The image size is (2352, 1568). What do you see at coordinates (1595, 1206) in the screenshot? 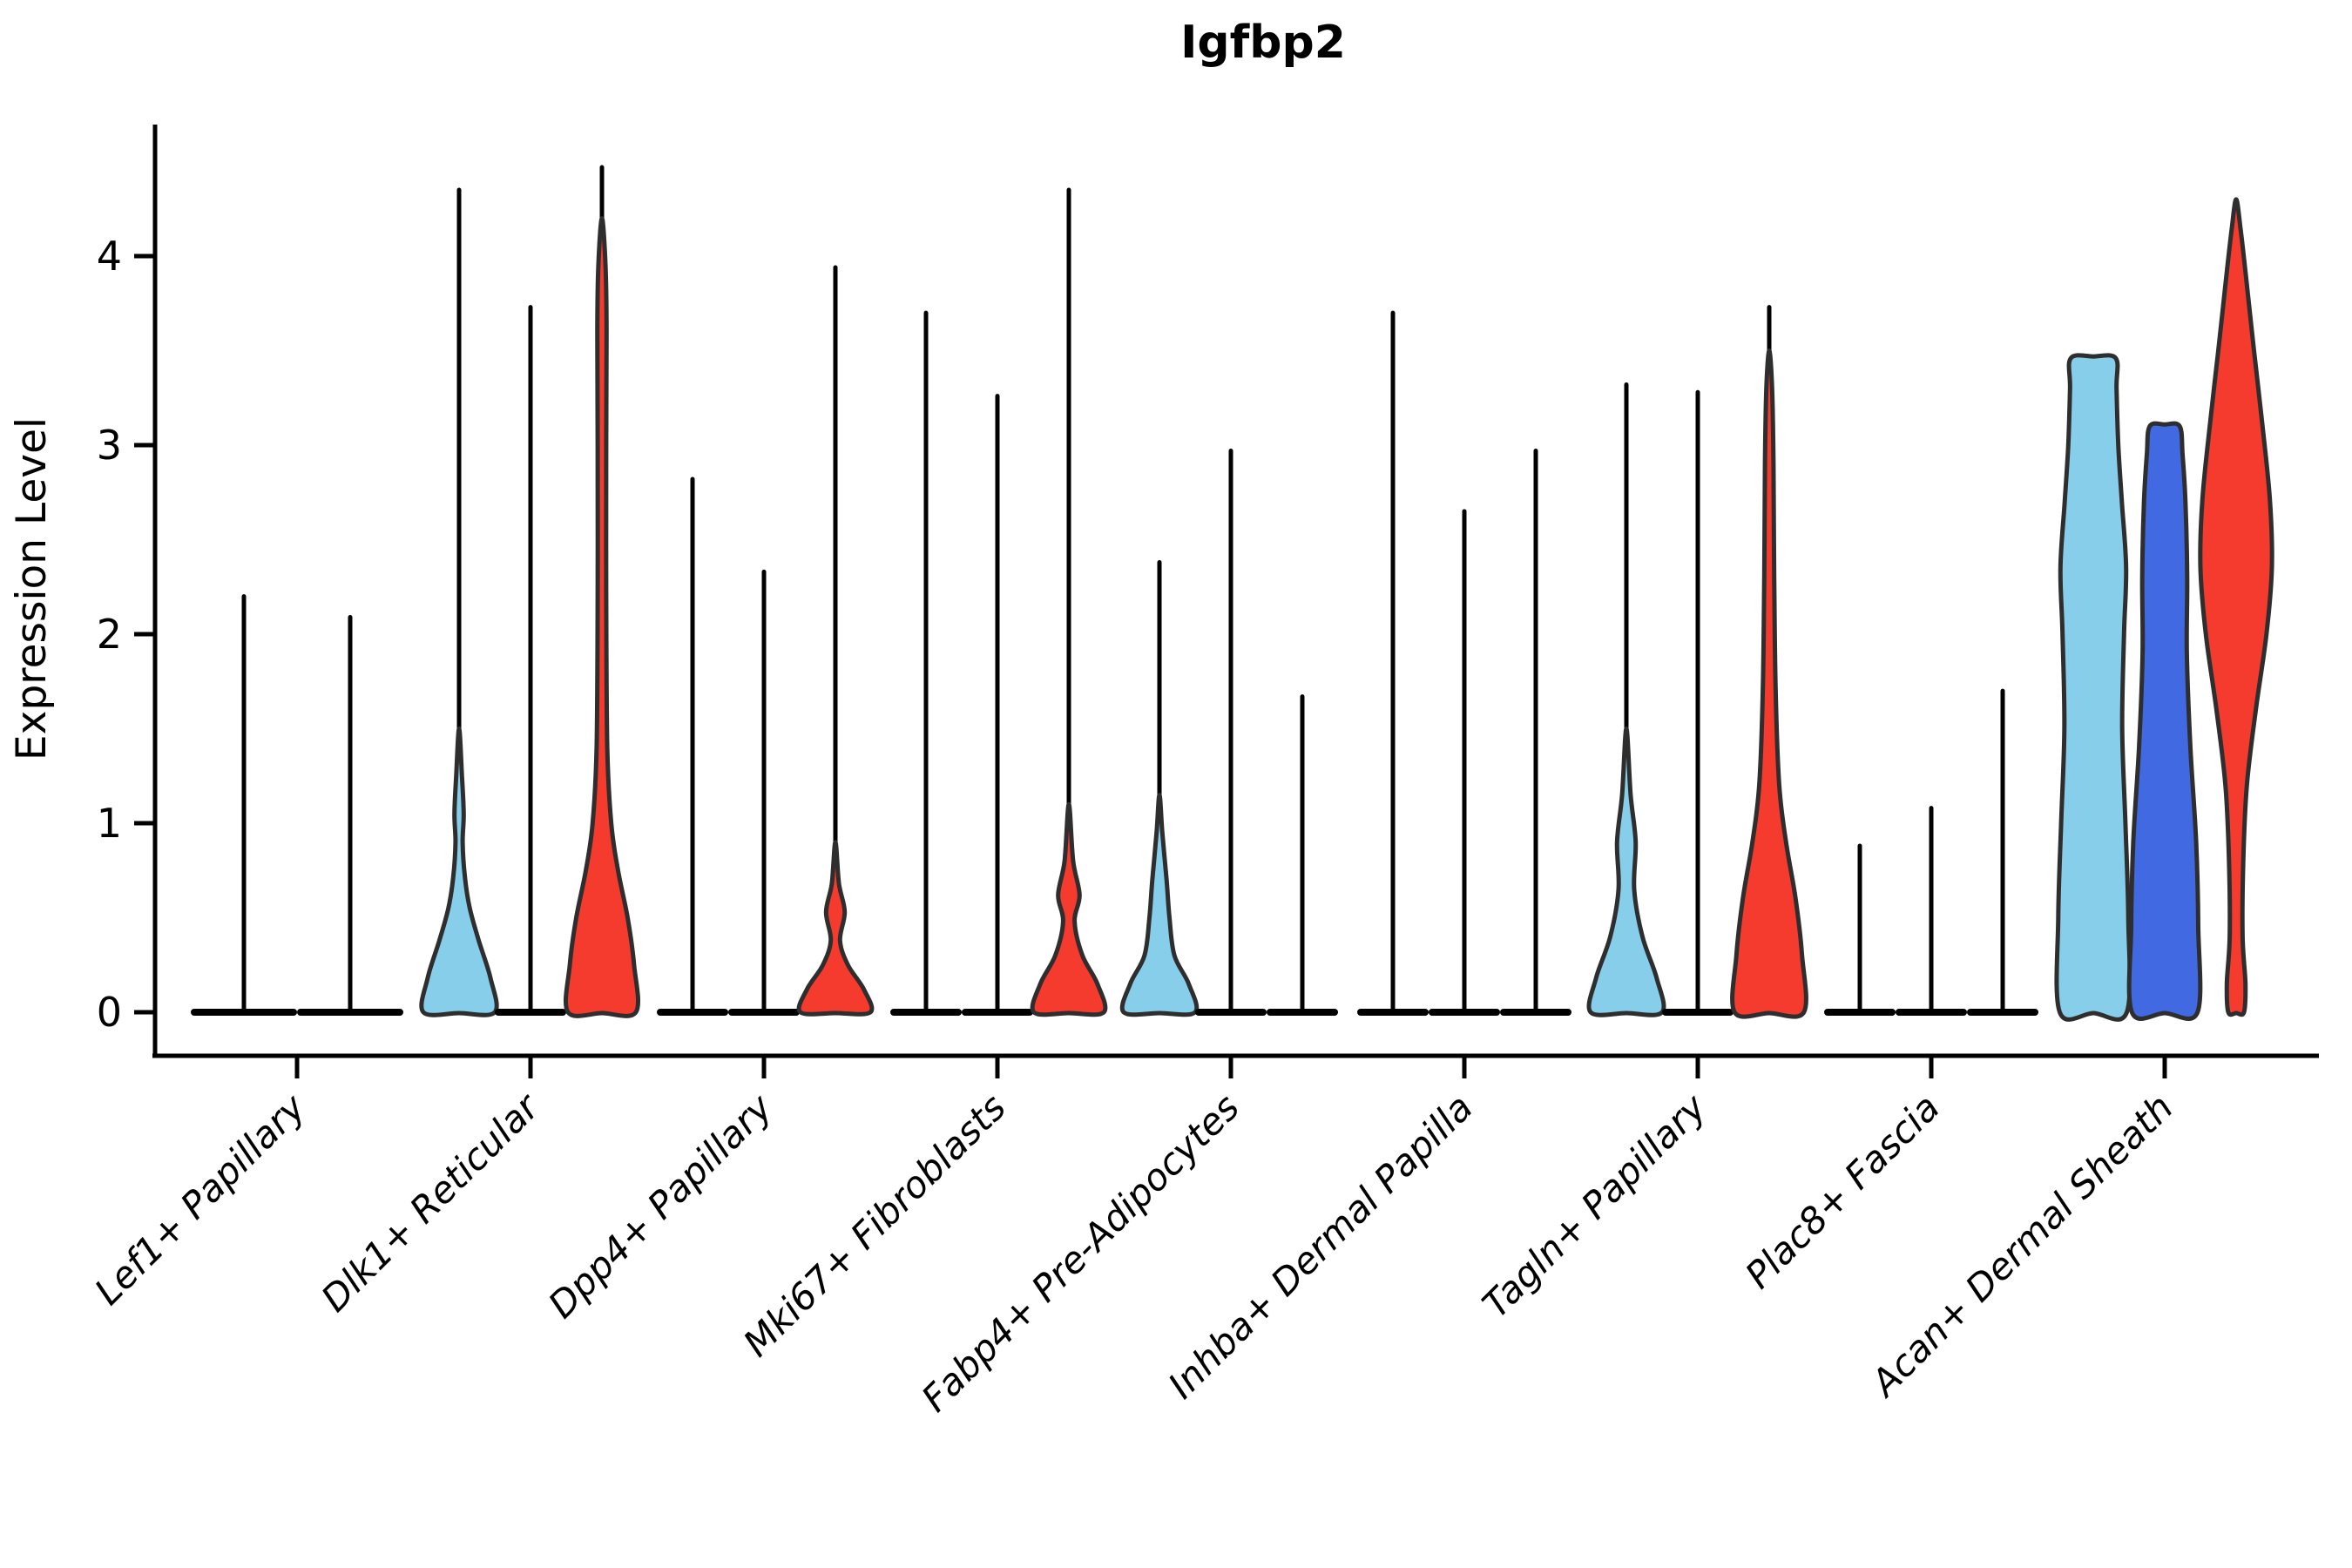
I see `x-tick-label: Tagln+ Papillary` at bounding box center [1595, 1206].